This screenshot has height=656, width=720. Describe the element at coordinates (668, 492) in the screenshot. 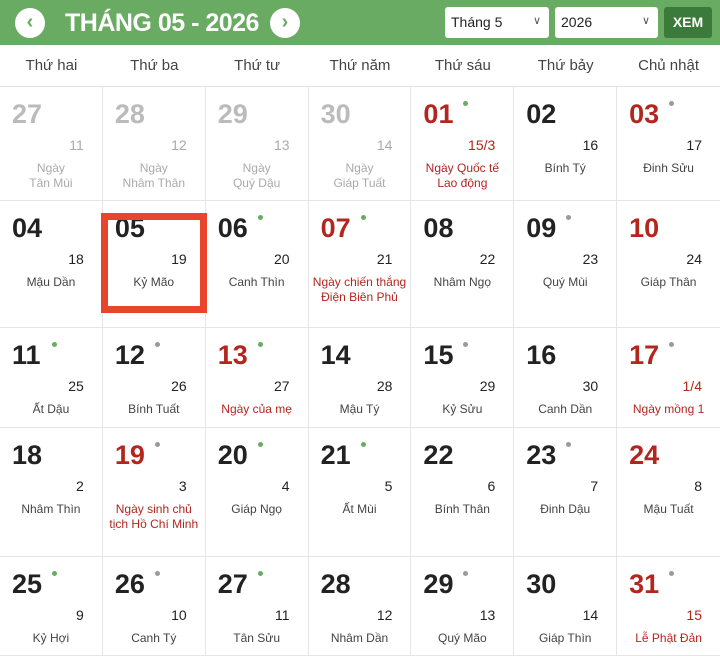

I see `day-cell: 24 8 Mậu Tuất` at that location.